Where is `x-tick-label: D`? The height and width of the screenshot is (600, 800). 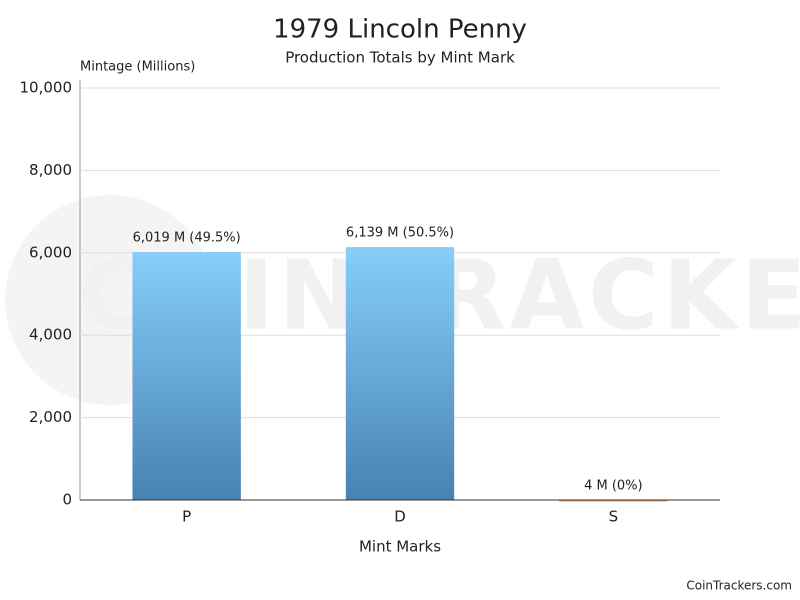
x-tick-label: D is located at coordinates (400, 517).